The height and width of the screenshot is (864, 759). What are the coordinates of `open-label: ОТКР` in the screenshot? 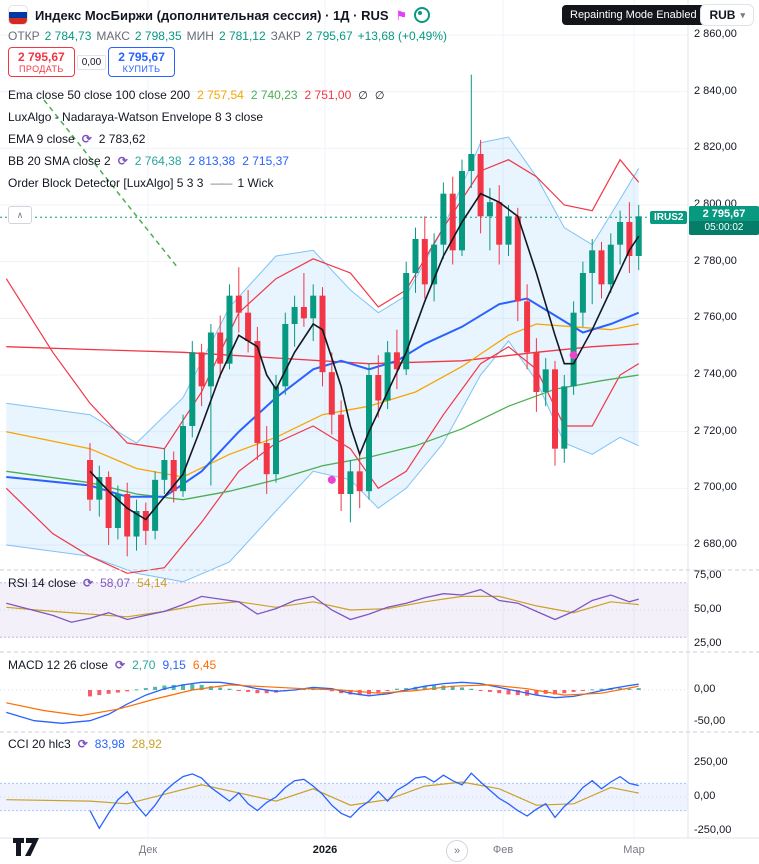 It's located at (24, 36).